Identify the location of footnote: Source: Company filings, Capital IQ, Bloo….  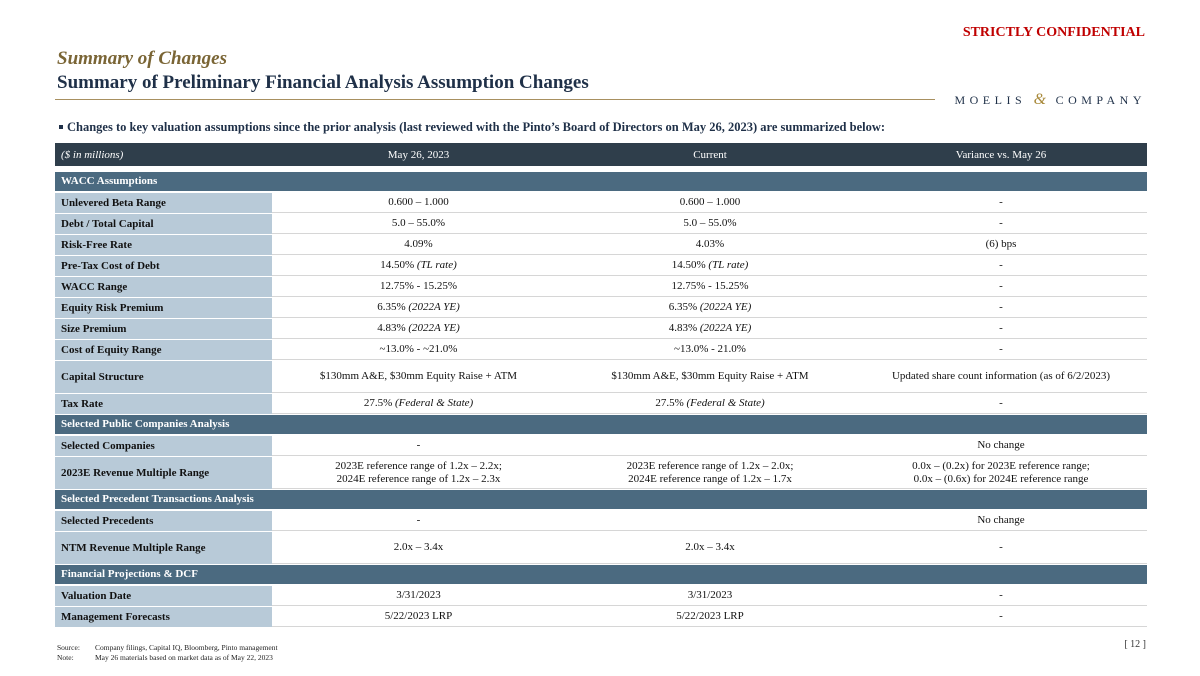
(167, 648).